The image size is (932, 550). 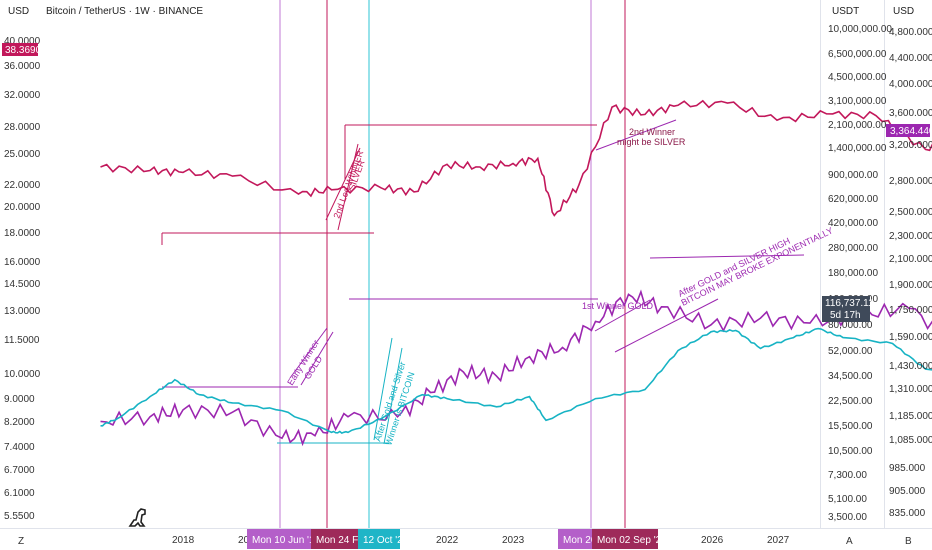 I want to click on right-axis-tick: 1,750.000, so click(x=910, y=310).